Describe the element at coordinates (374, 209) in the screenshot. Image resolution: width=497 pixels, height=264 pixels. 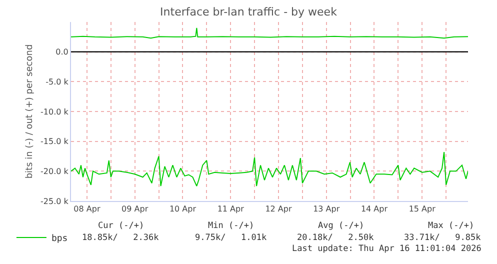
I see `x-tick-label: 14 Apr` at that location.